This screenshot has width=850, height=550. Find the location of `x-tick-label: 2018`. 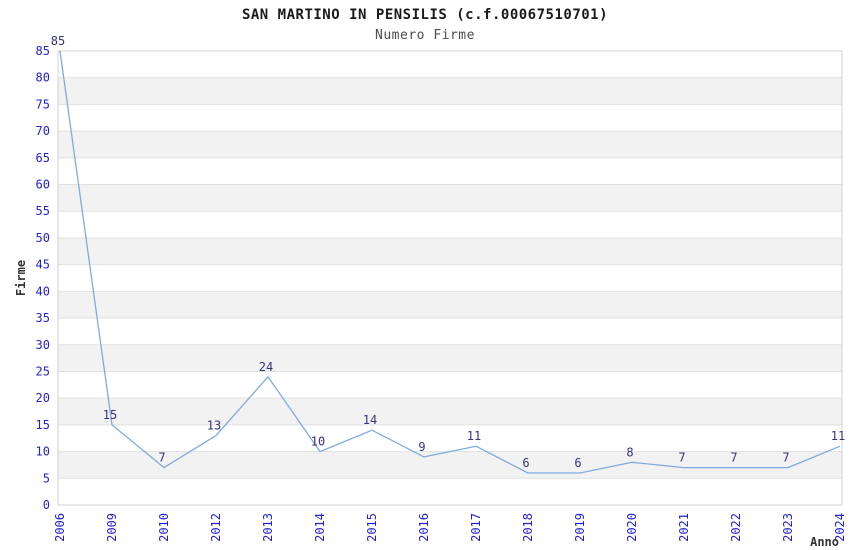

x-tick-label: 2018 is located at coordinates (528, 527).